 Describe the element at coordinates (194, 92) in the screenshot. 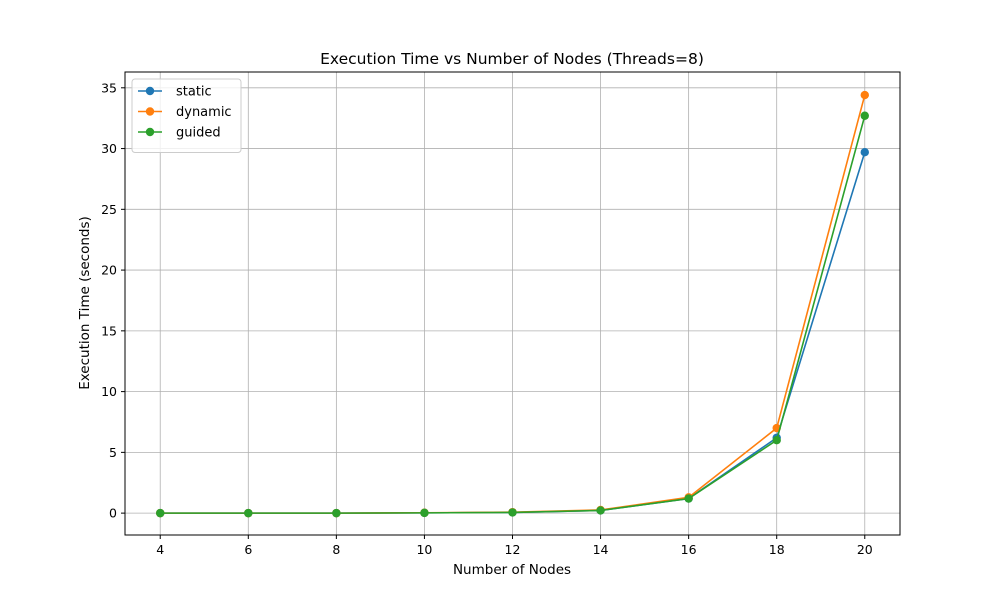

I see `legend-label-static: static` at that location.